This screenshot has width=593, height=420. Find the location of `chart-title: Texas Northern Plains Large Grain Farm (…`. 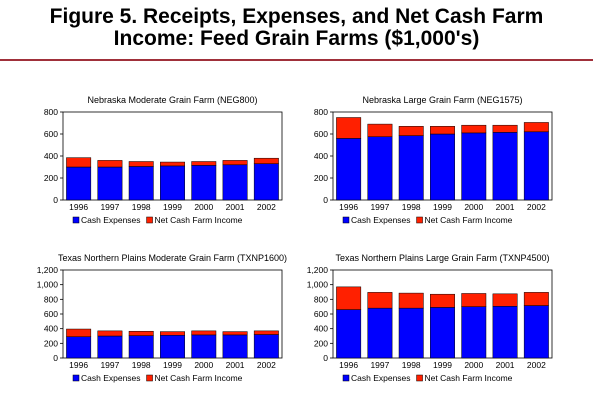

chart-title: Texas Northern Plains Large Grain Farm (… is located at coordinates (442, 258).